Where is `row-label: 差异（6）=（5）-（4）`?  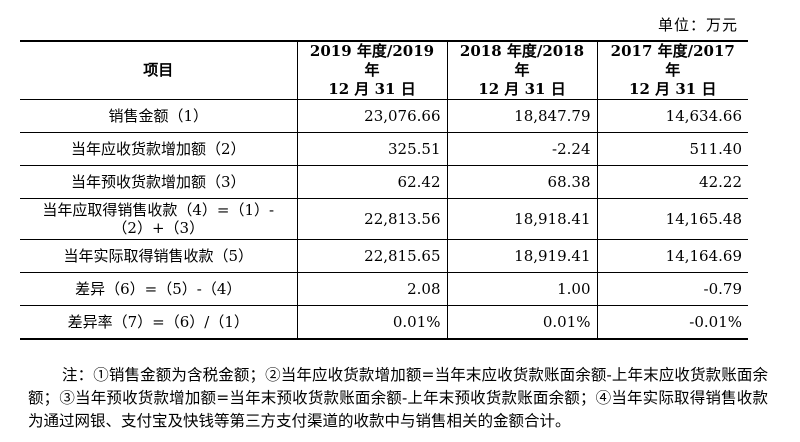 row-label: 差异（6）=（5）-（4） is located at coordinates (159, 289).